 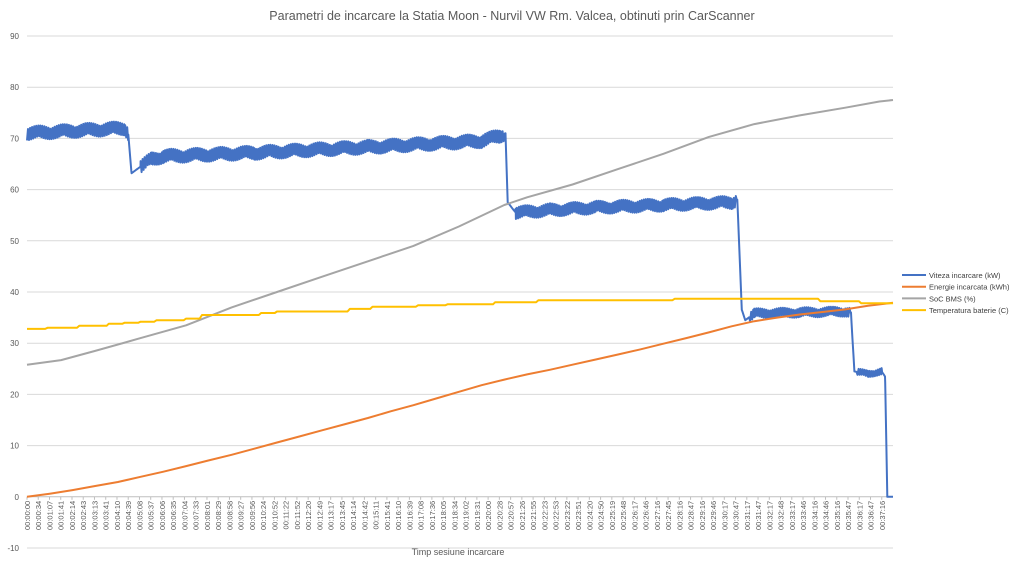 What do you see at coordinates (601, 515) in the screenshot?
I see `x-tick-label: 00:24:50` at bounding box center [601, 515].